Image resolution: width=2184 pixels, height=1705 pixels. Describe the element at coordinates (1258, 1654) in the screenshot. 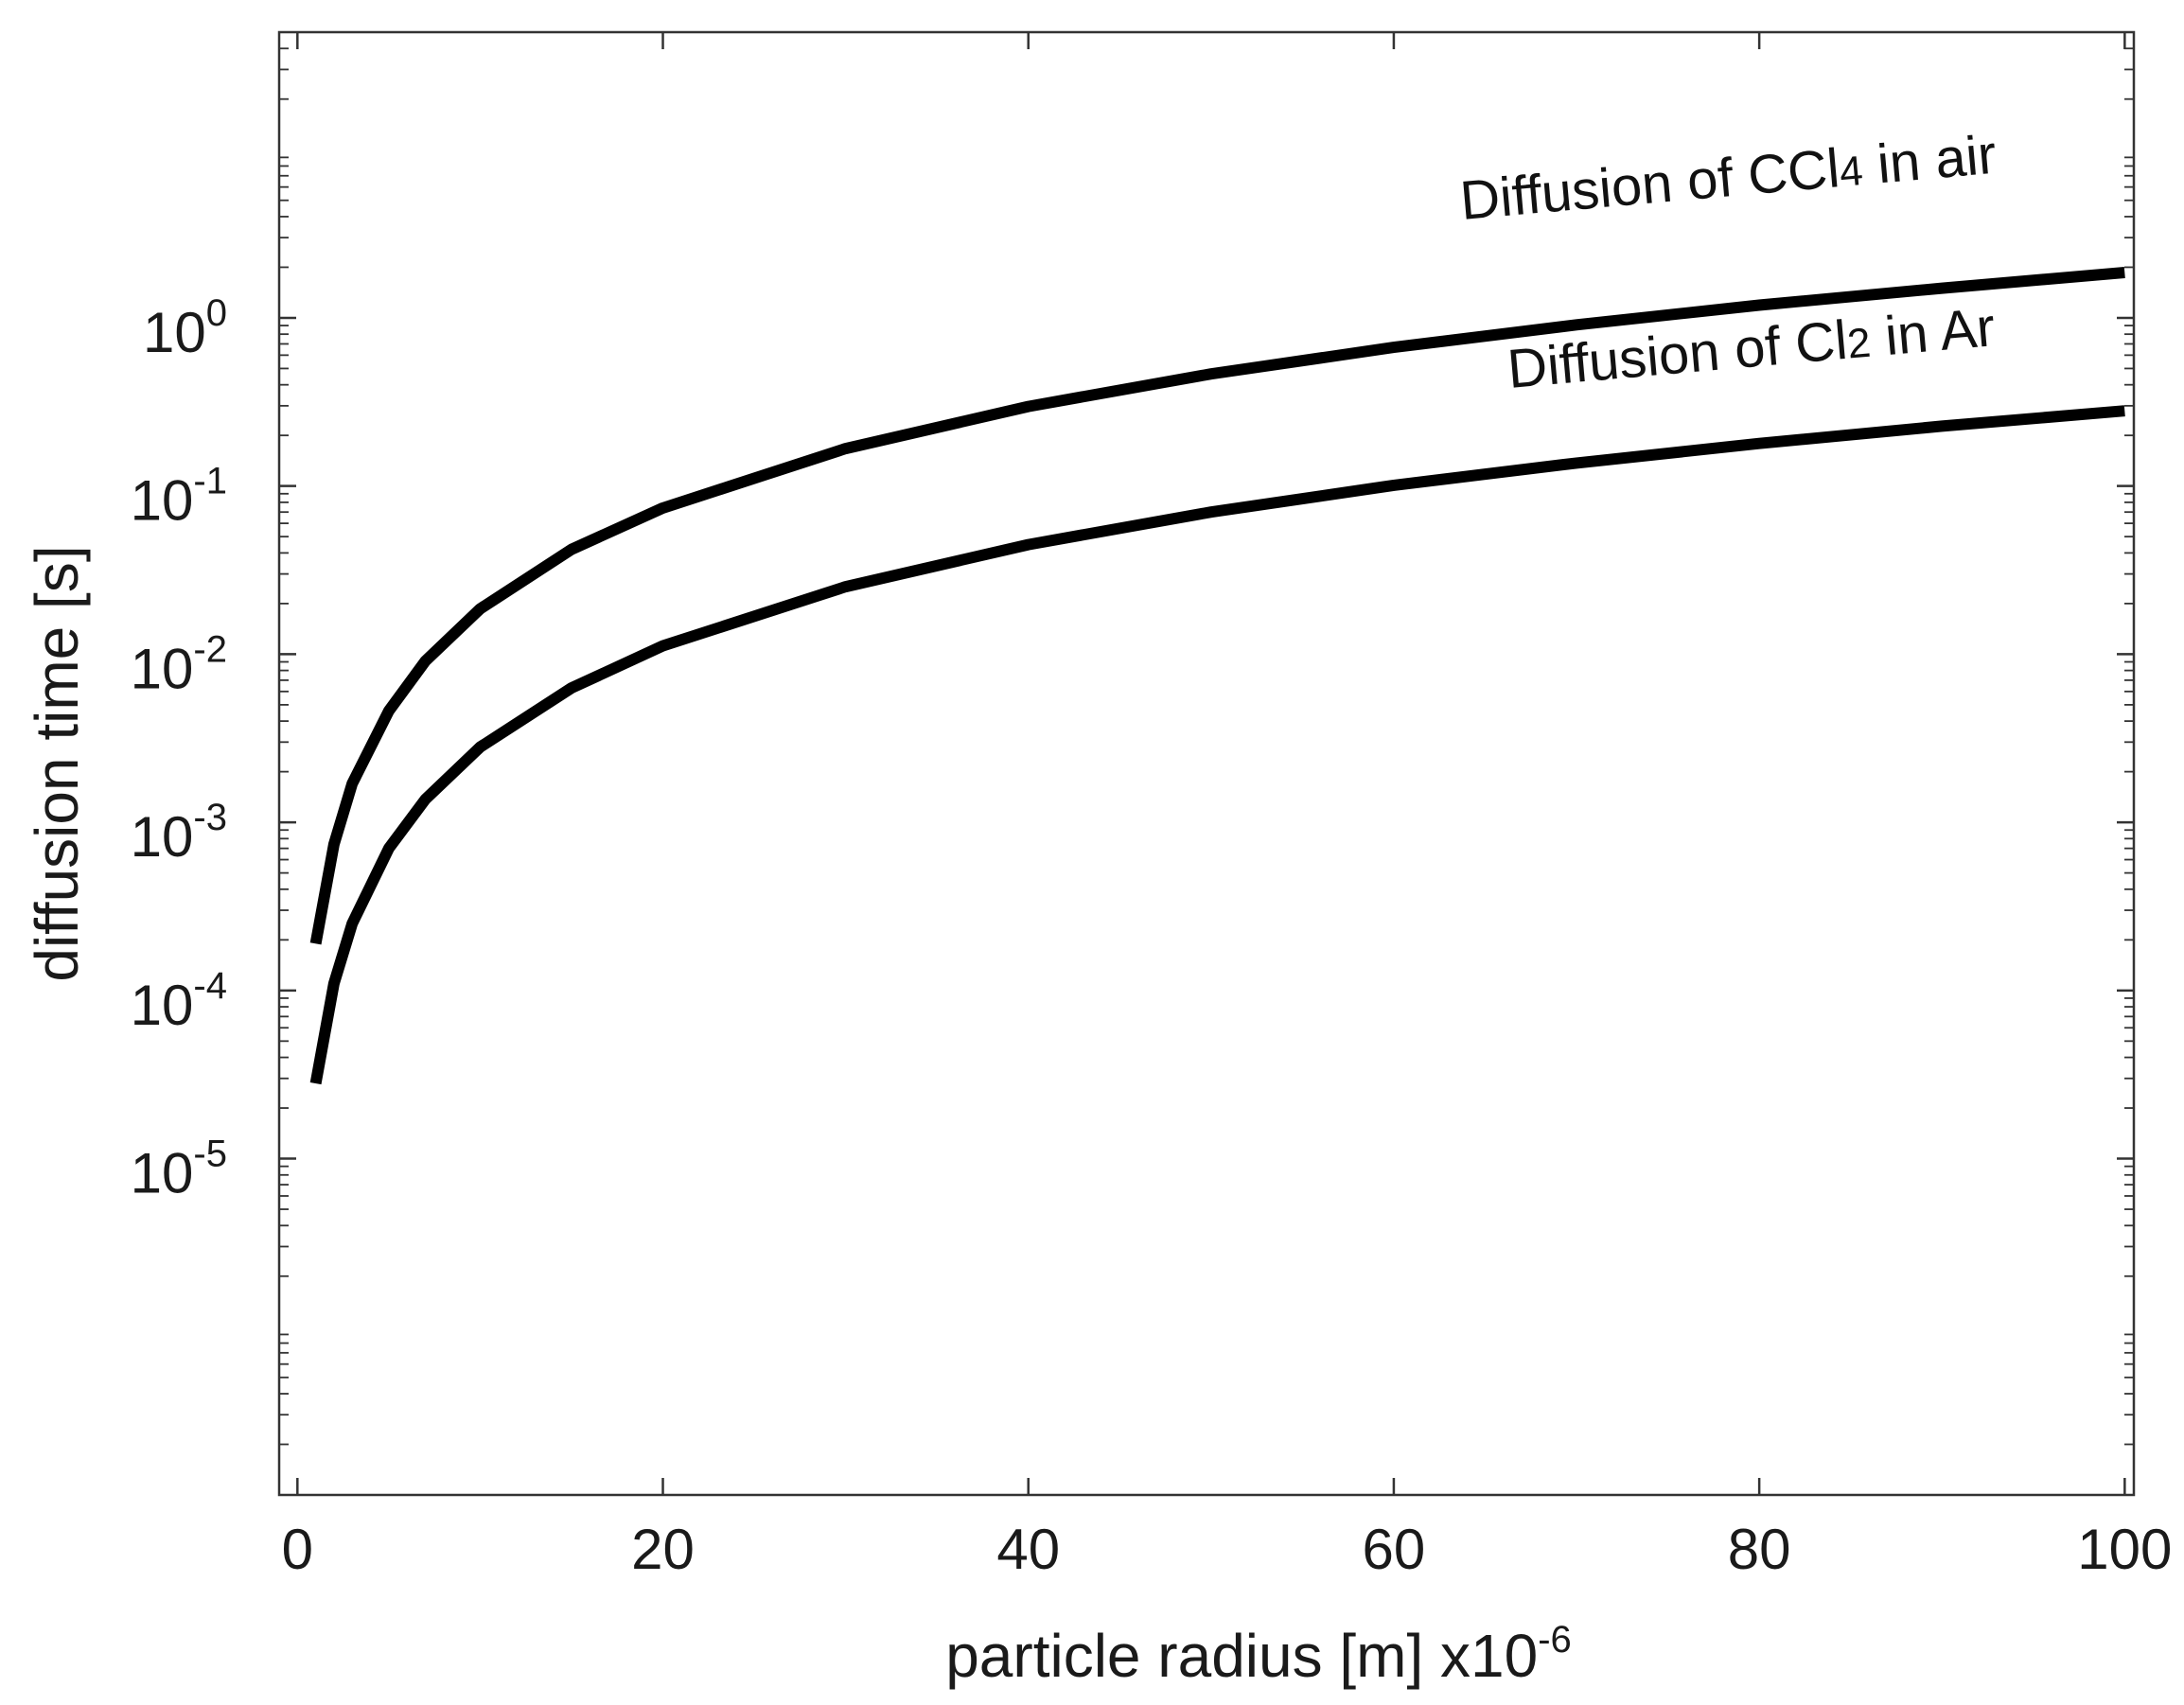

I see `x-axis-title: particle radius [m] x10-6` at that location.